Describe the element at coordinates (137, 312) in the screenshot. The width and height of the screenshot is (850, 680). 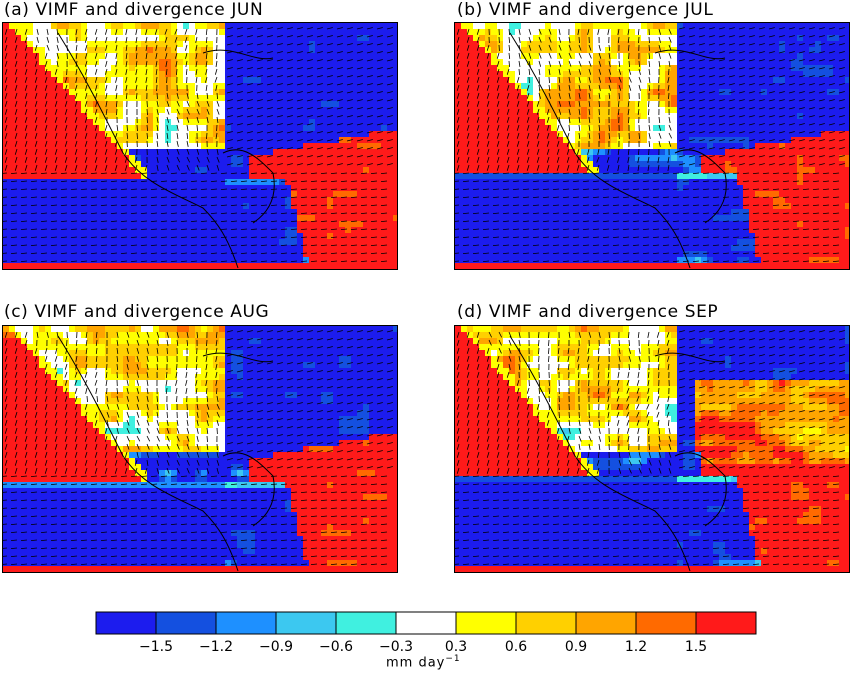
I see `panel-c-title: (c) VIMF and divergence AUG` at that location.